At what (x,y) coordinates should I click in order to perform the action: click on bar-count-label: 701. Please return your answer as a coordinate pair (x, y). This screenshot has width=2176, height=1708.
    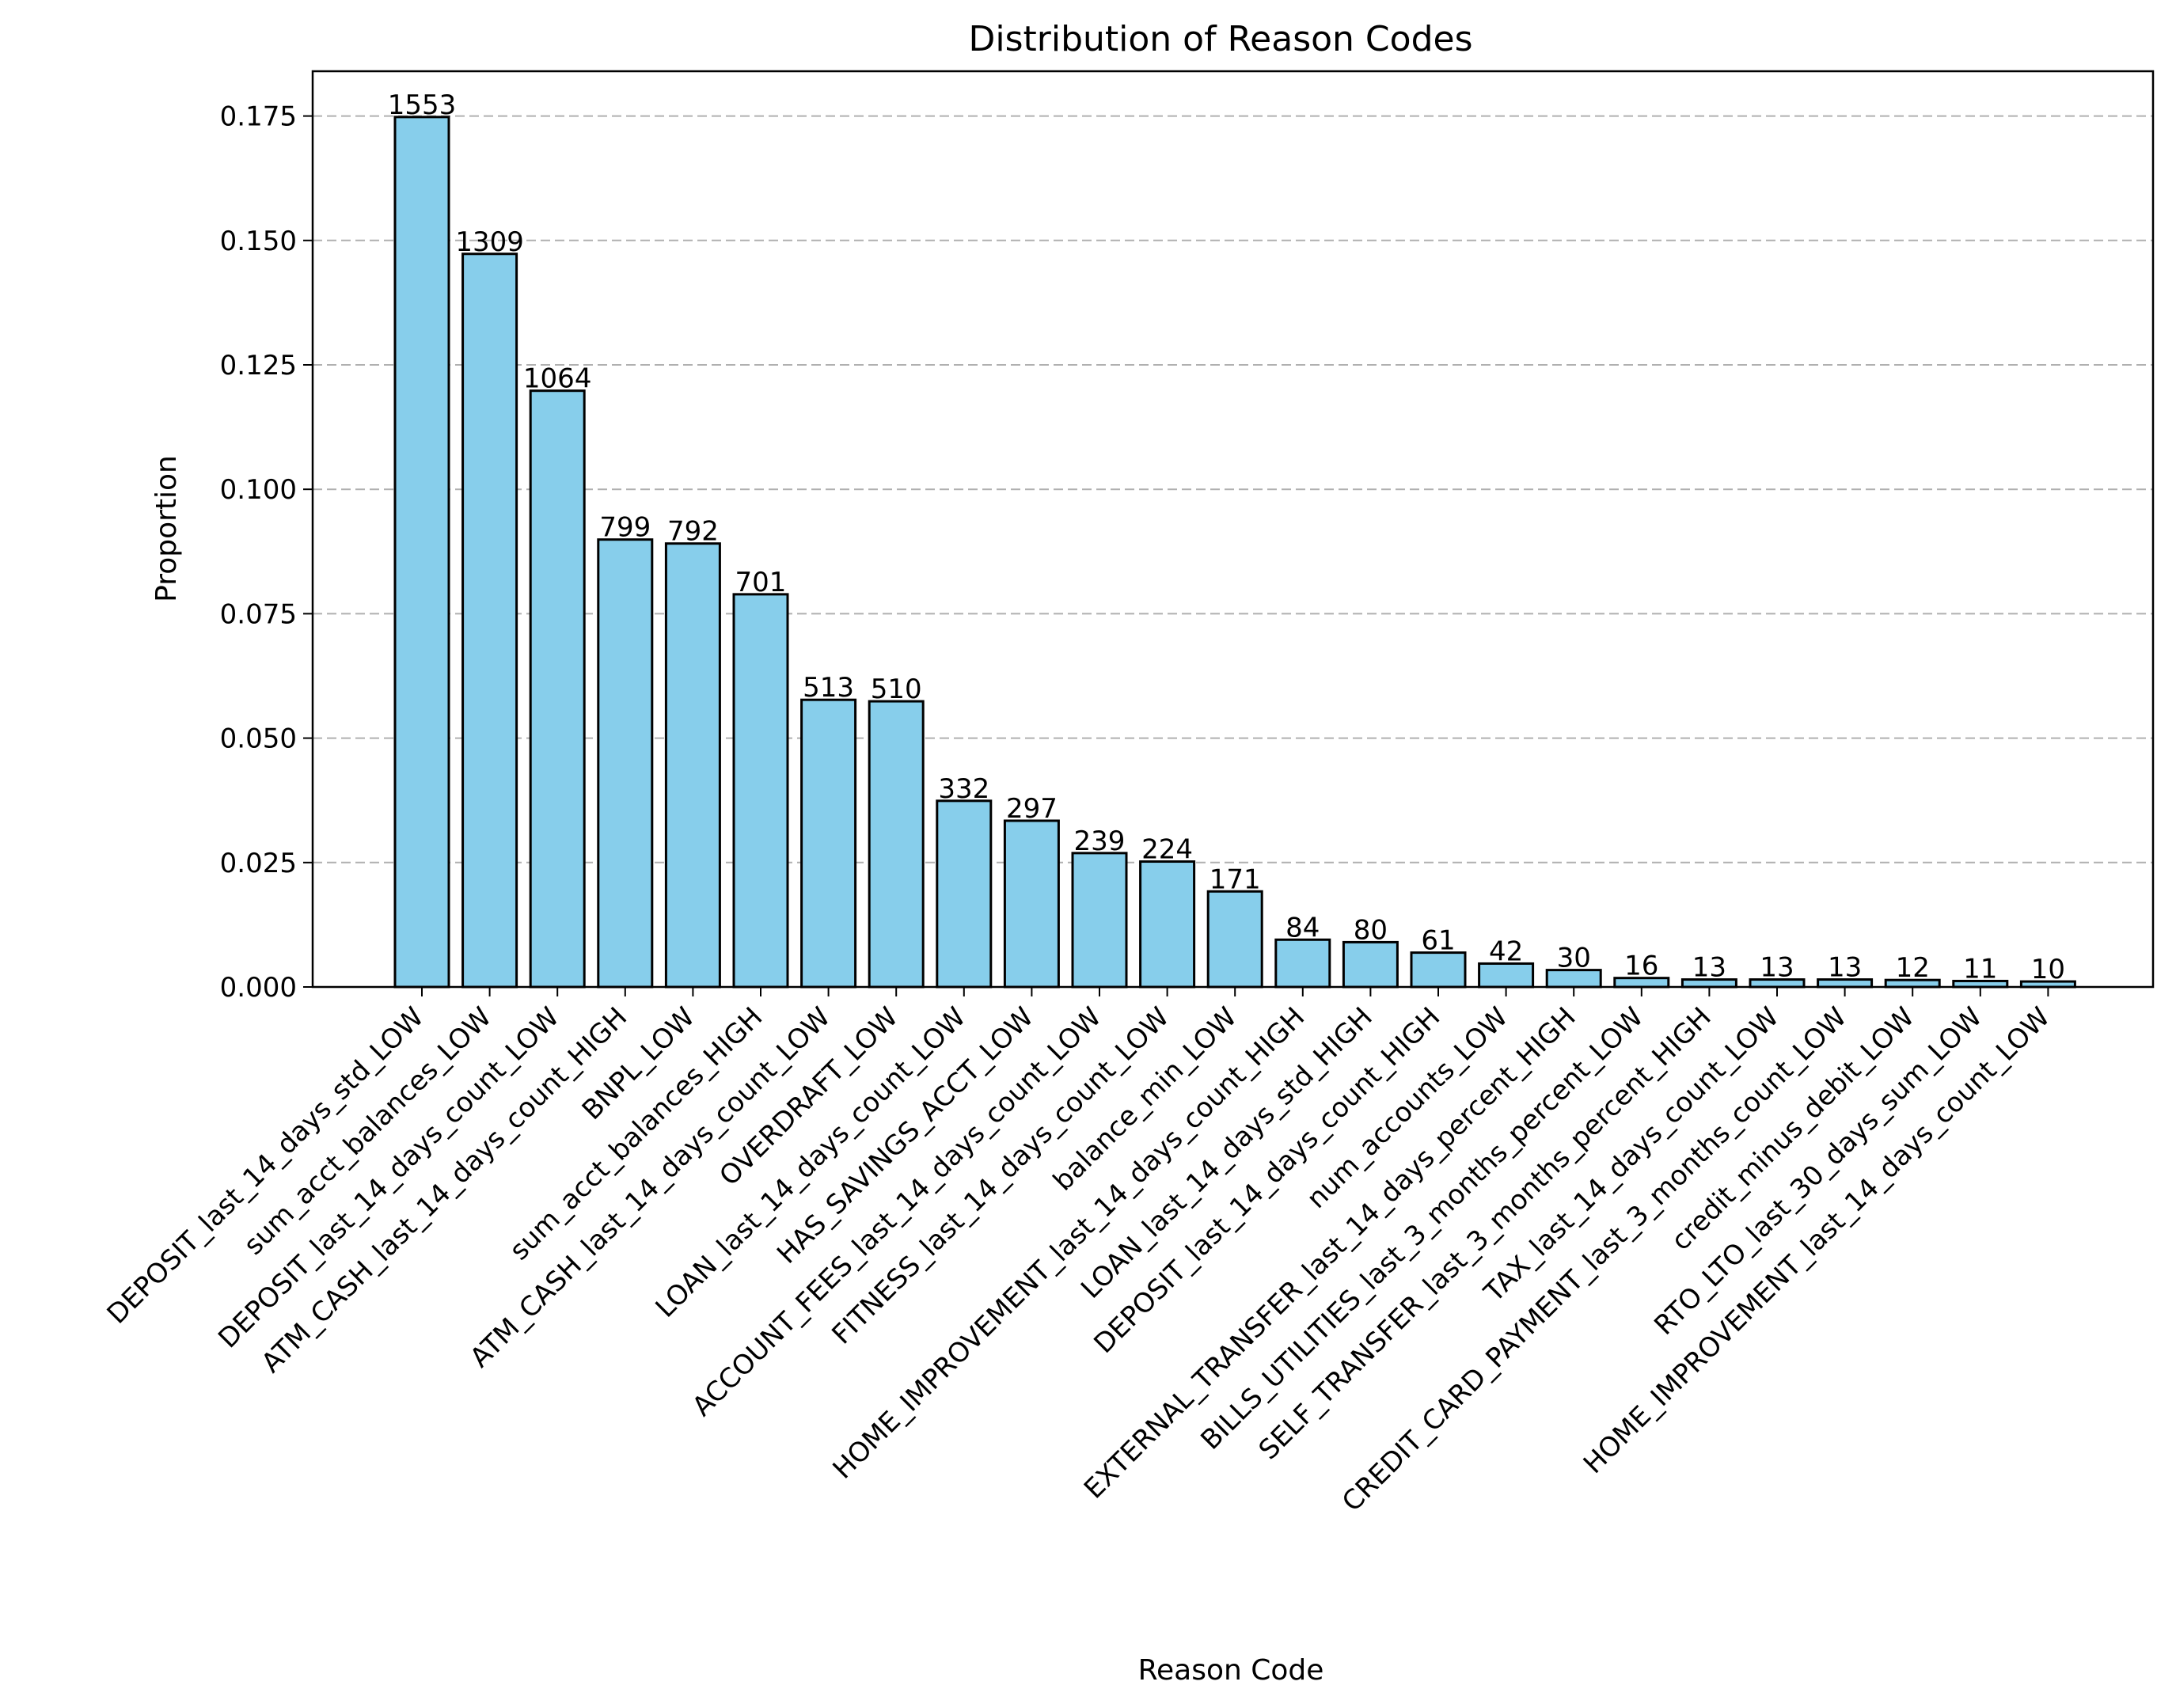
    Looking at the image, I should click on (761, 582).